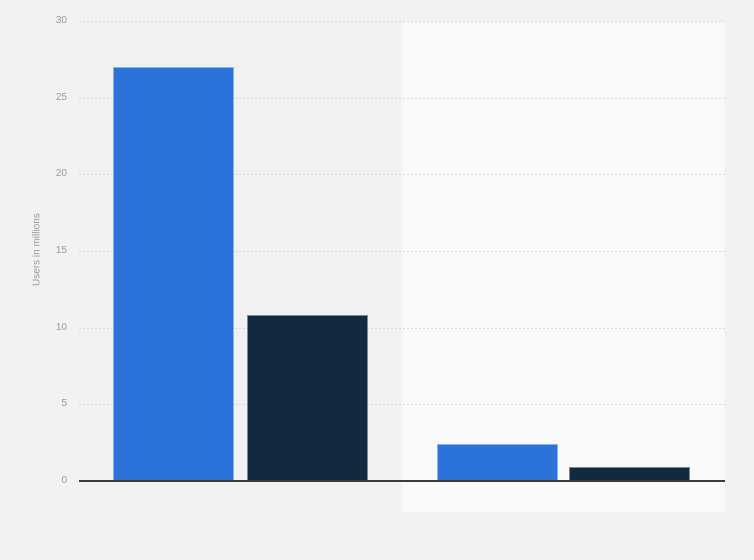  Describe the element at coordinates (37, 250) in the screenshot. I see `y-axis-title: Users in millions` at that location.